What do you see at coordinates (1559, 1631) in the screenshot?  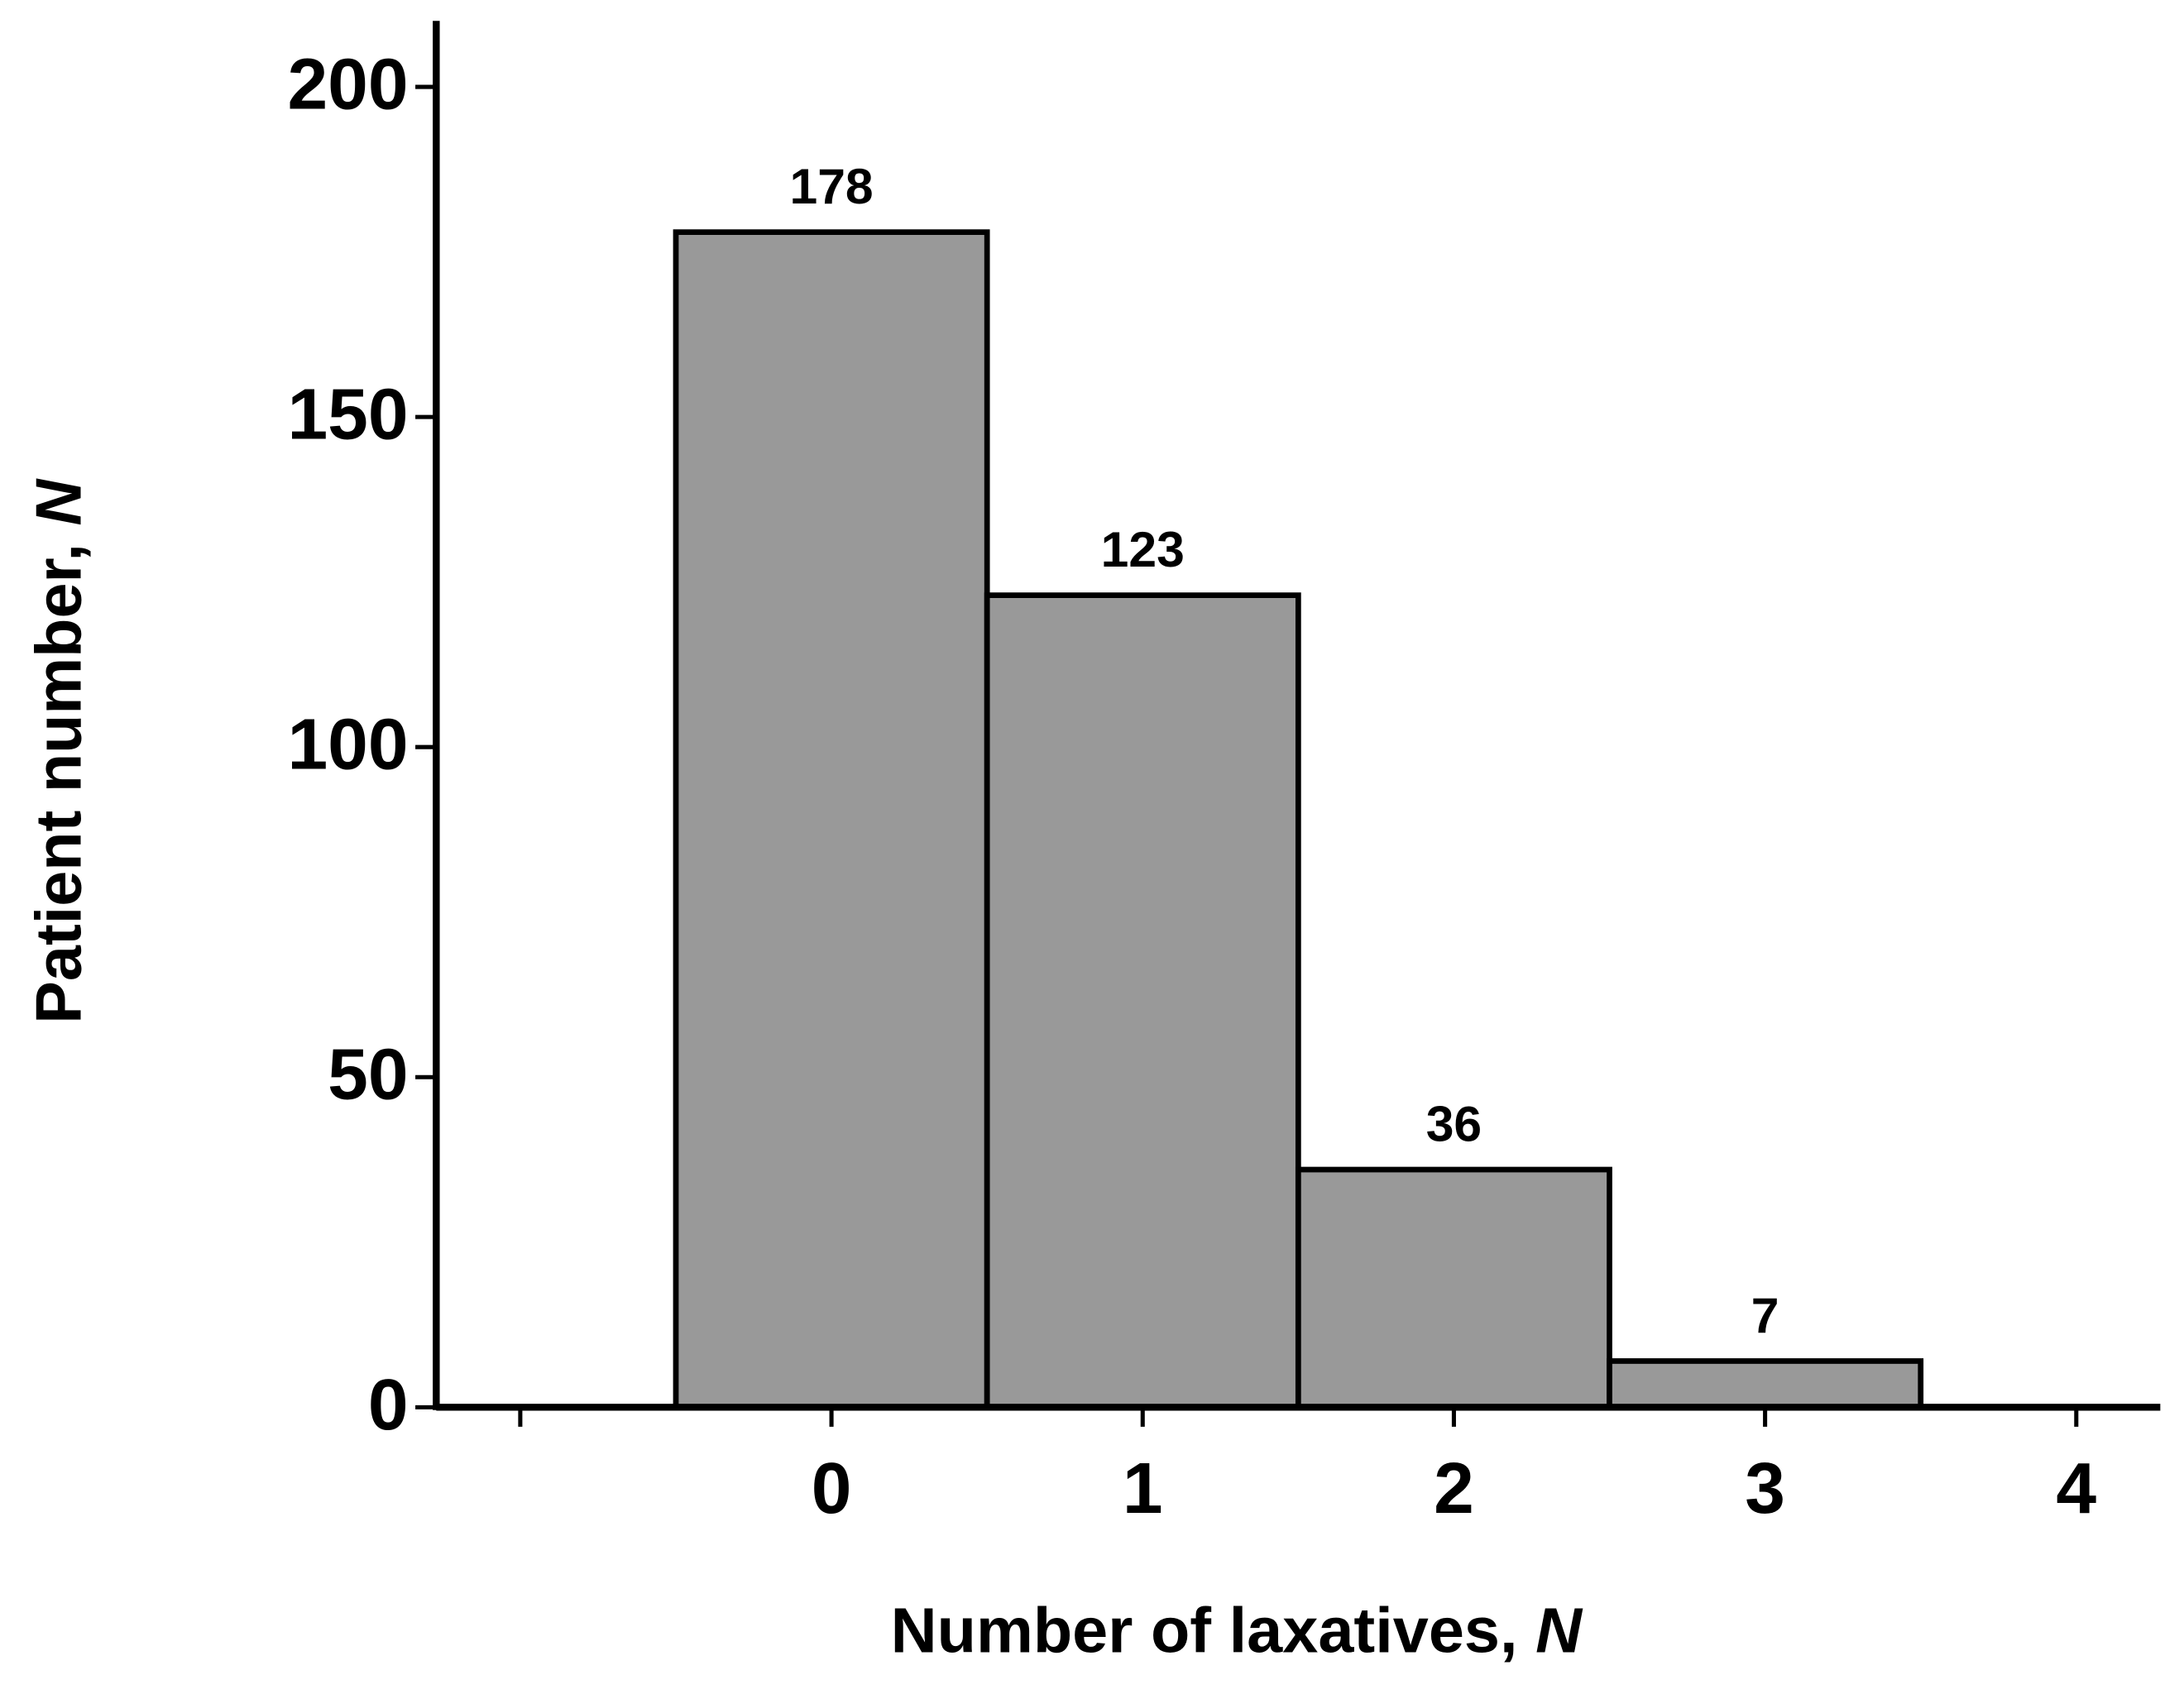 I see `x-axis-title-italic: N` at bounding box center [1559, 1631].